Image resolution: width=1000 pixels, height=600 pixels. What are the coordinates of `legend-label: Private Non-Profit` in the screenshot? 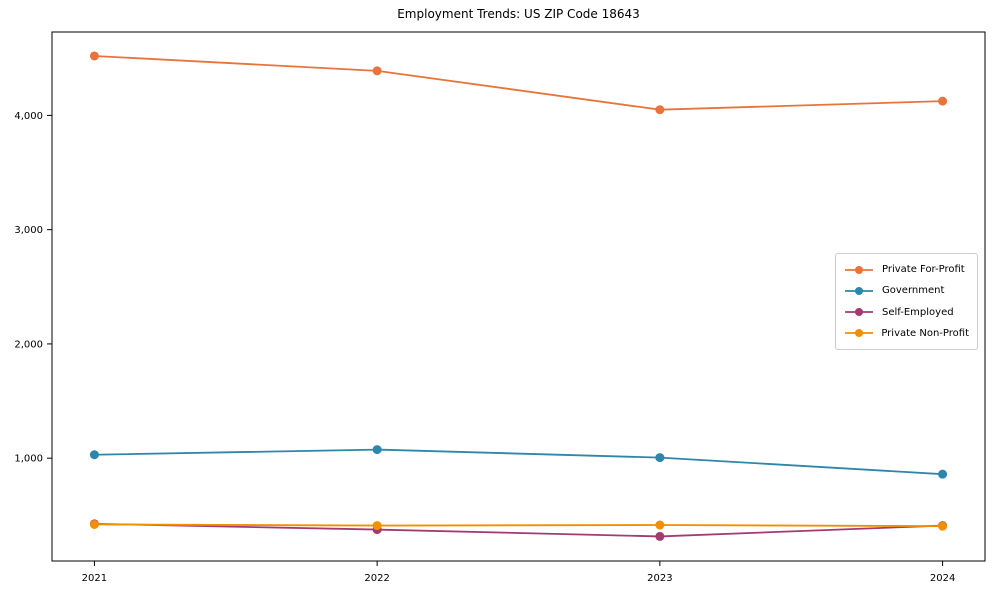 It's located at (925, 333).